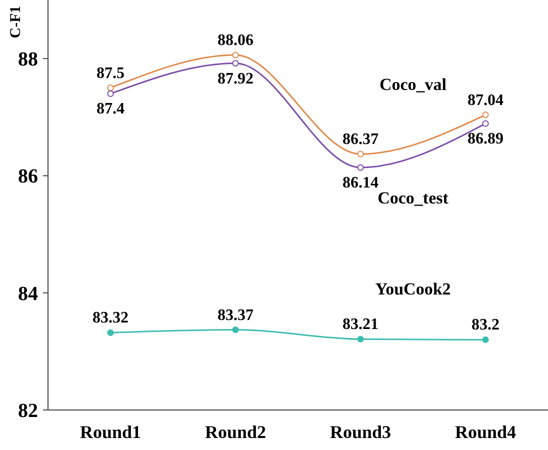  I want to click on data-label: 87.04, so click(486, 100).